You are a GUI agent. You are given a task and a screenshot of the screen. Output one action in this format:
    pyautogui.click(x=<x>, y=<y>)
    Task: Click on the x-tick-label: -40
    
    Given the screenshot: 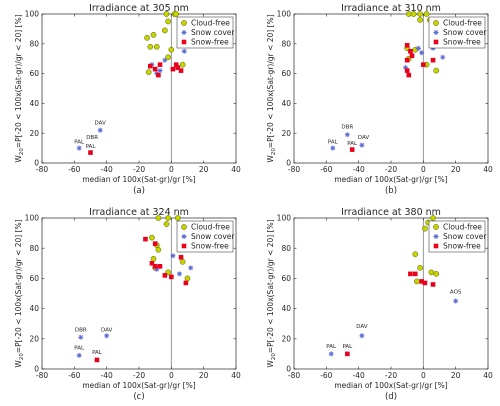 What is the action you would take?
    pyautogui.click(x=107, y=375)
    